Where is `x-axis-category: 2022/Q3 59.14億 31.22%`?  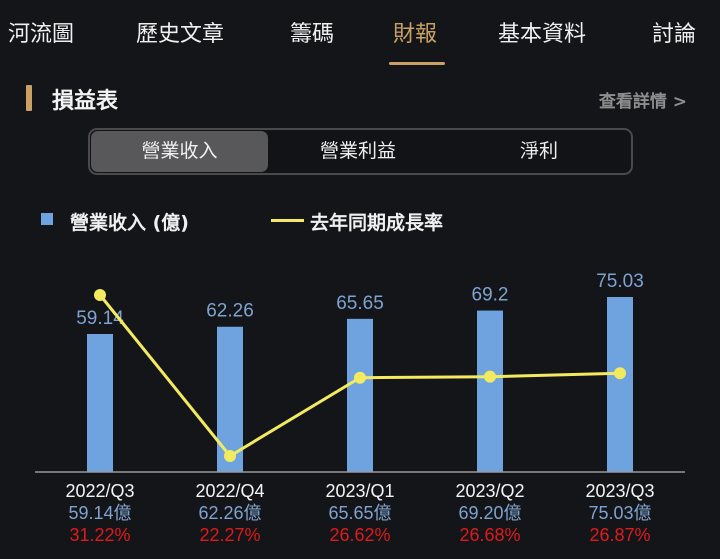
x-axis-category: 2022/Q3 59.14億 31.22% is located at coordinates (100, 513).